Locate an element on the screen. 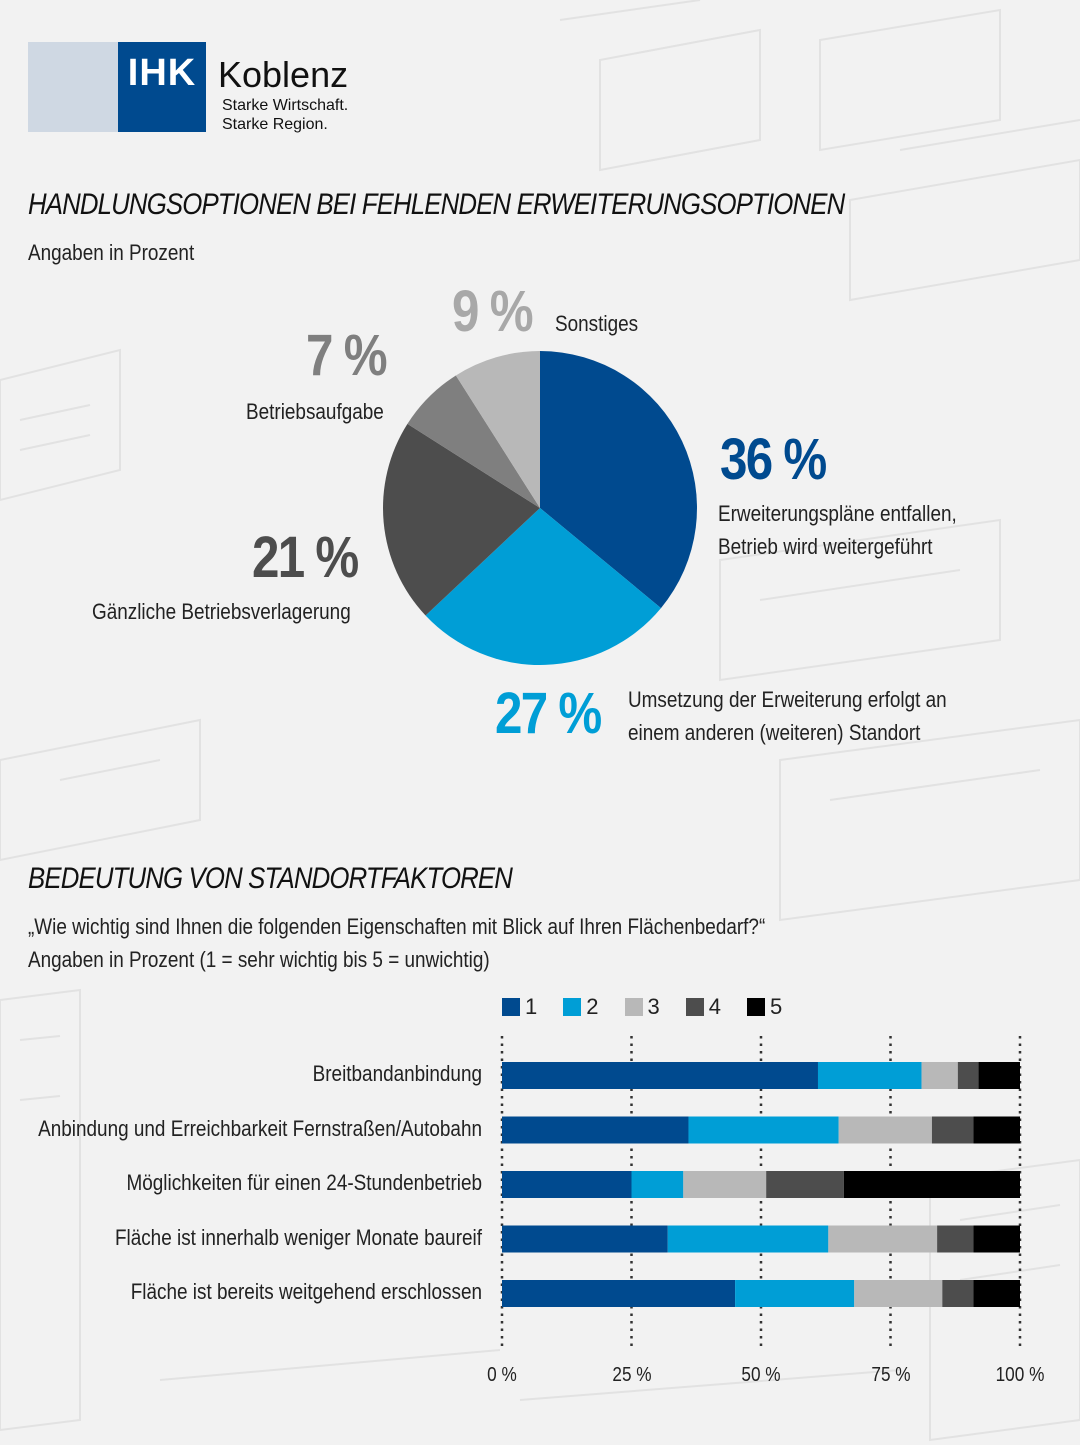 This screenshot has height=1445, width=1080. logo-light-block is located at coordinates (74, 87).